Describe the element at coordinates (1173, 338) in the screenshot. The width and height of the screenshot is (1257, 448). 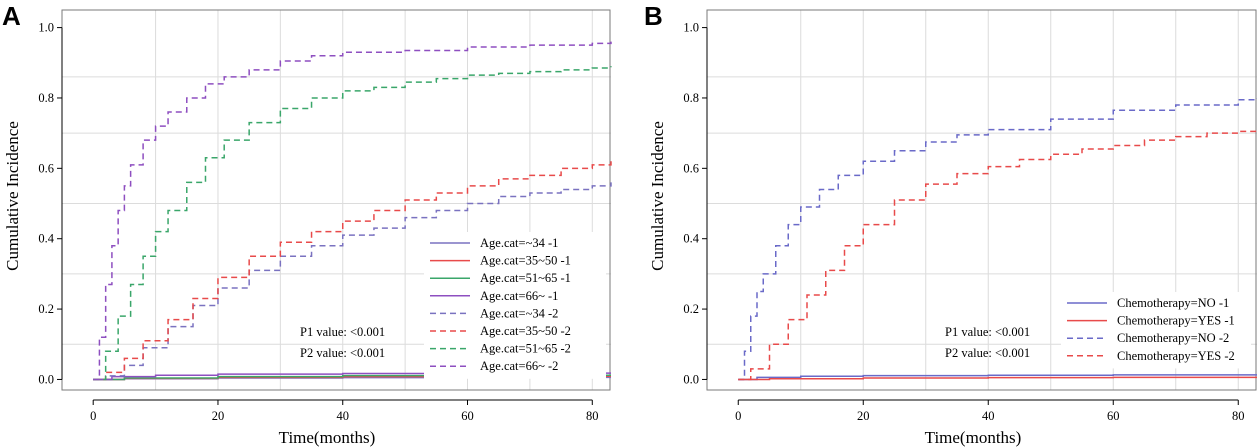
I see `legend-label-2: Chemotherapy=NO -2` at that location.